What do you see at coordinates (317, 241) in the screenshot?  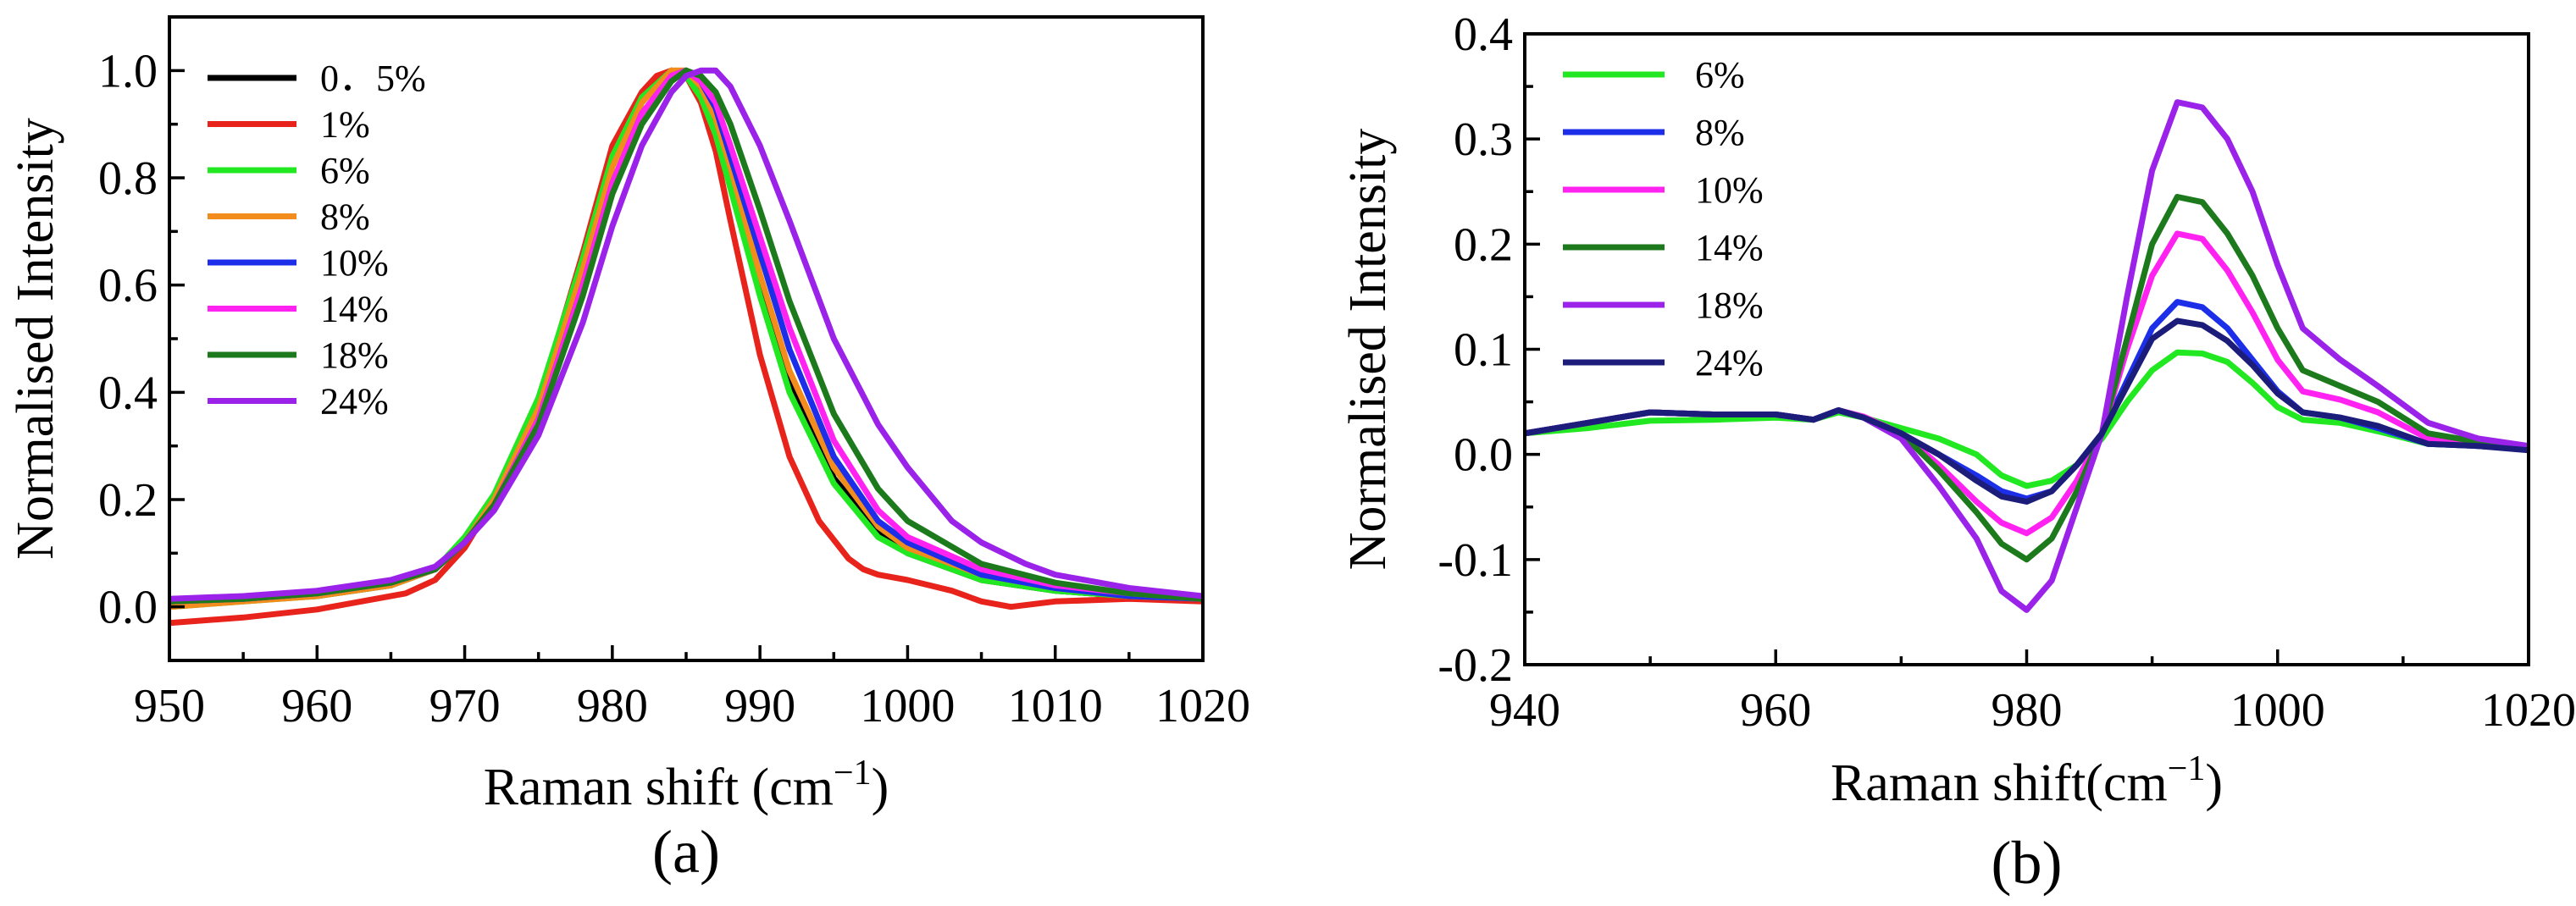 I see `legend: 0．5% 1%6% 8%10% 14%18% 24%` at bounding box center [317, 241].